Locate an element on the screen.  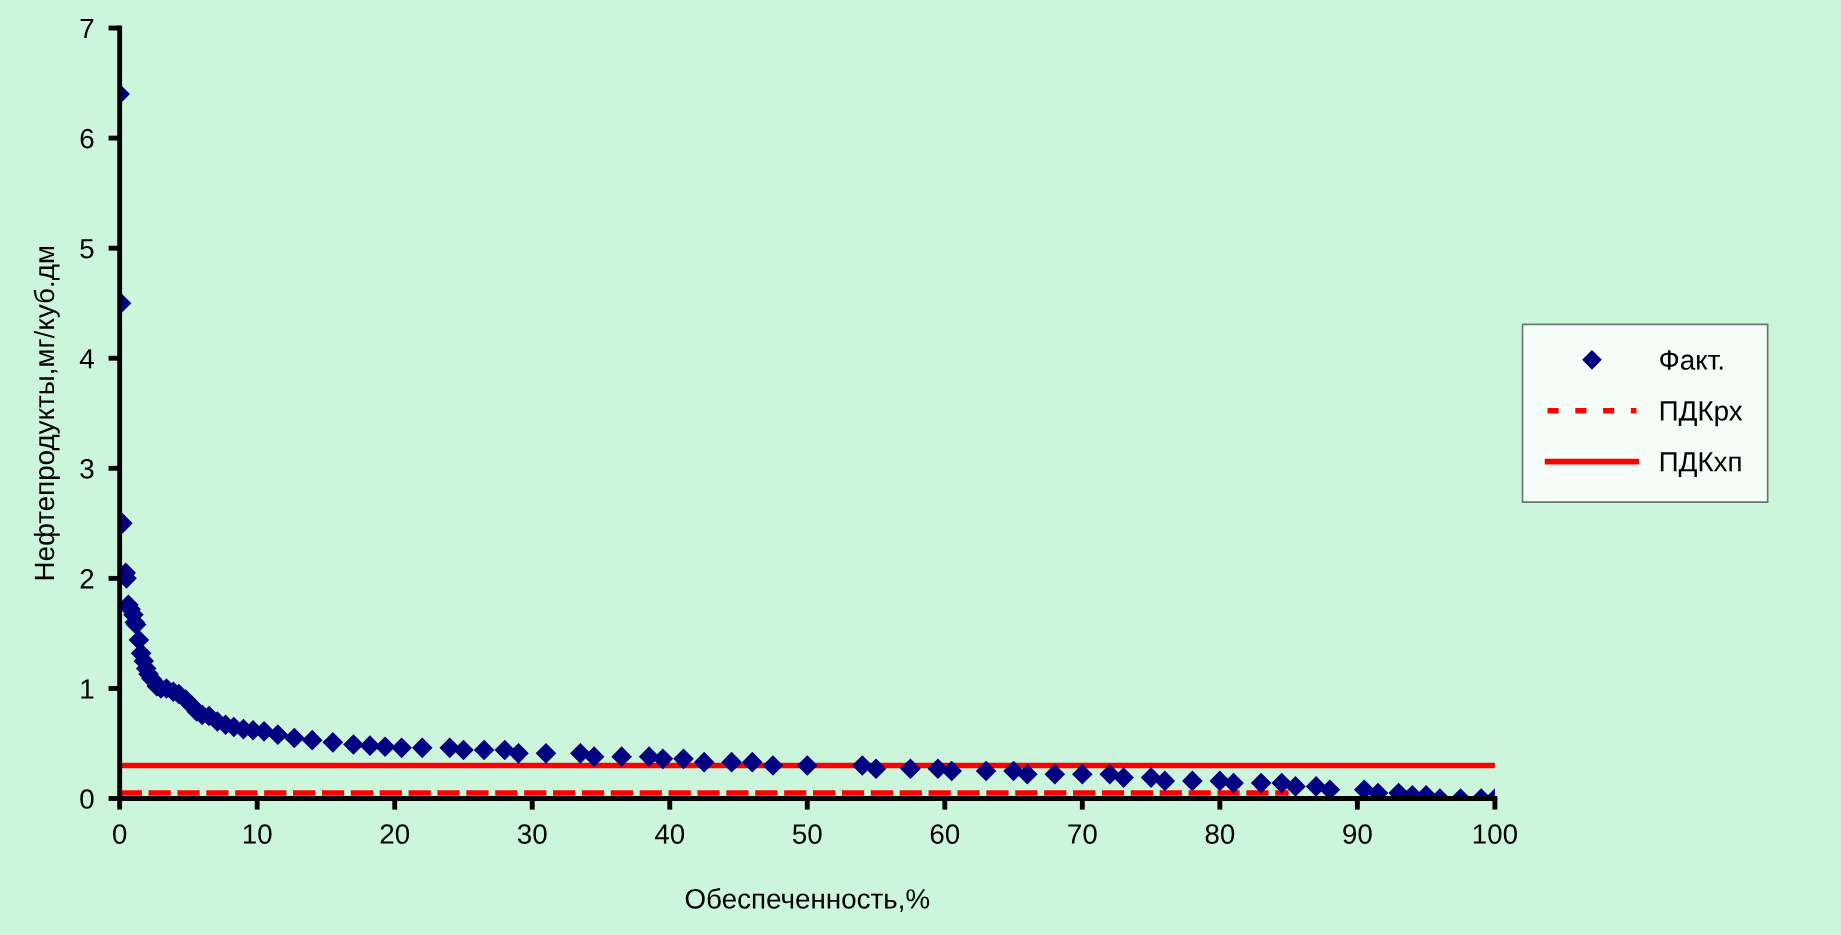
x-tick-label: 90 is located at coordinates (1357, 834).